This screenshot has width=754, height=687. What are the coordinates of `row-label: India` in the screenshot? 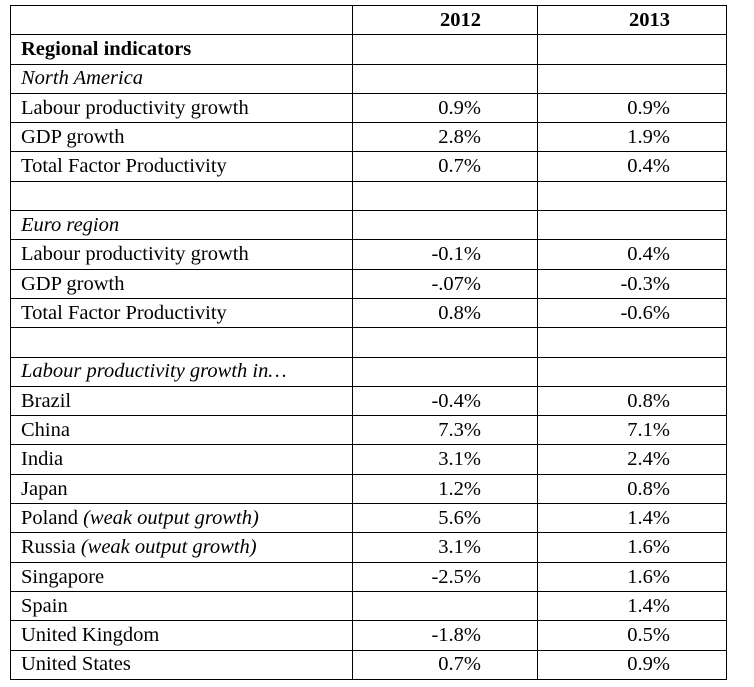 It's located at (181, 459).